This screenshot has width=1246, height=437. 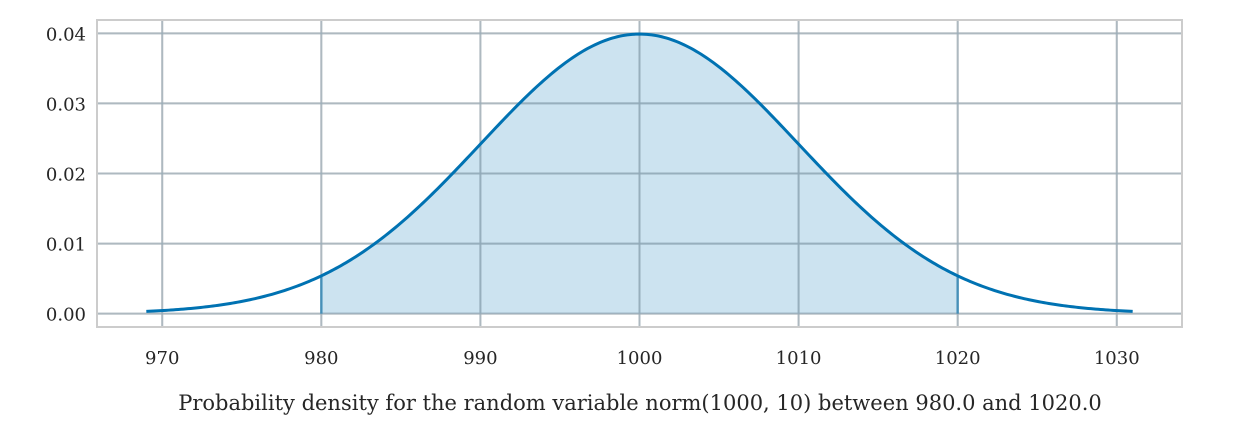 I want to click on y-tick-label: 0.04, so click(x=66, y=34).